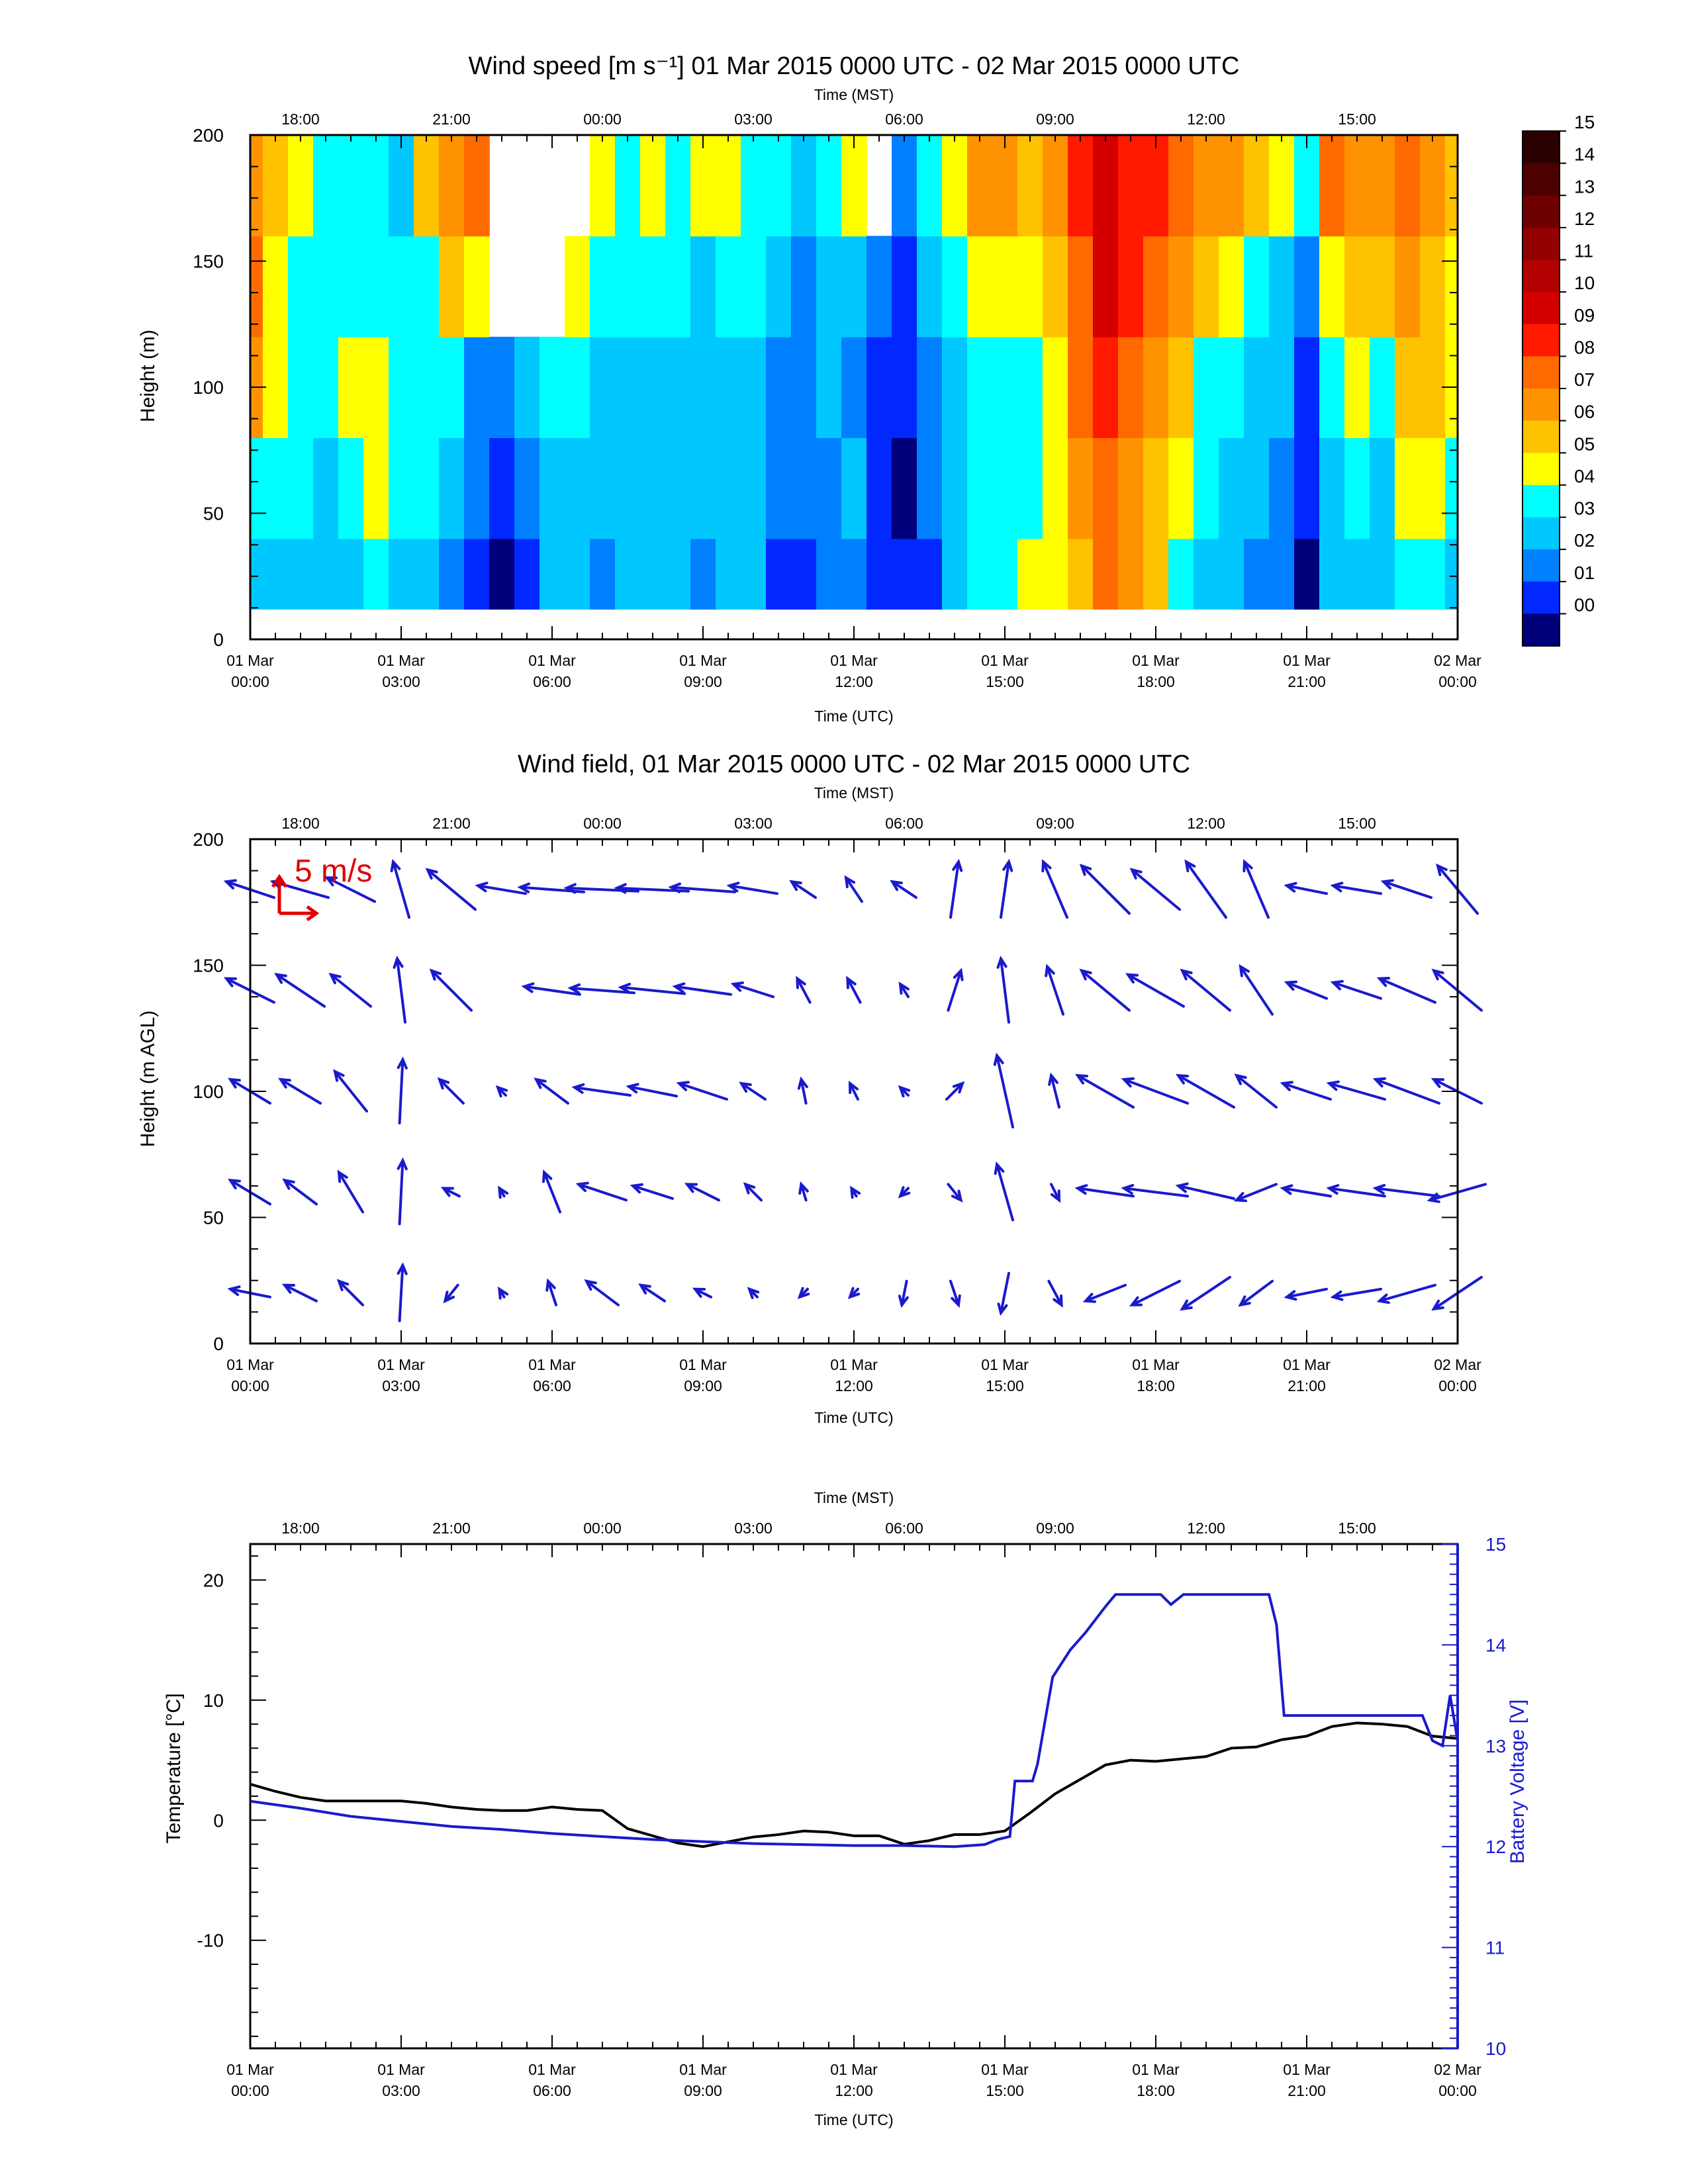 The height and width of the screenshot is (2184, 1688). I want to click on x-tick-label-time: 15:00, so click(1005, 681).